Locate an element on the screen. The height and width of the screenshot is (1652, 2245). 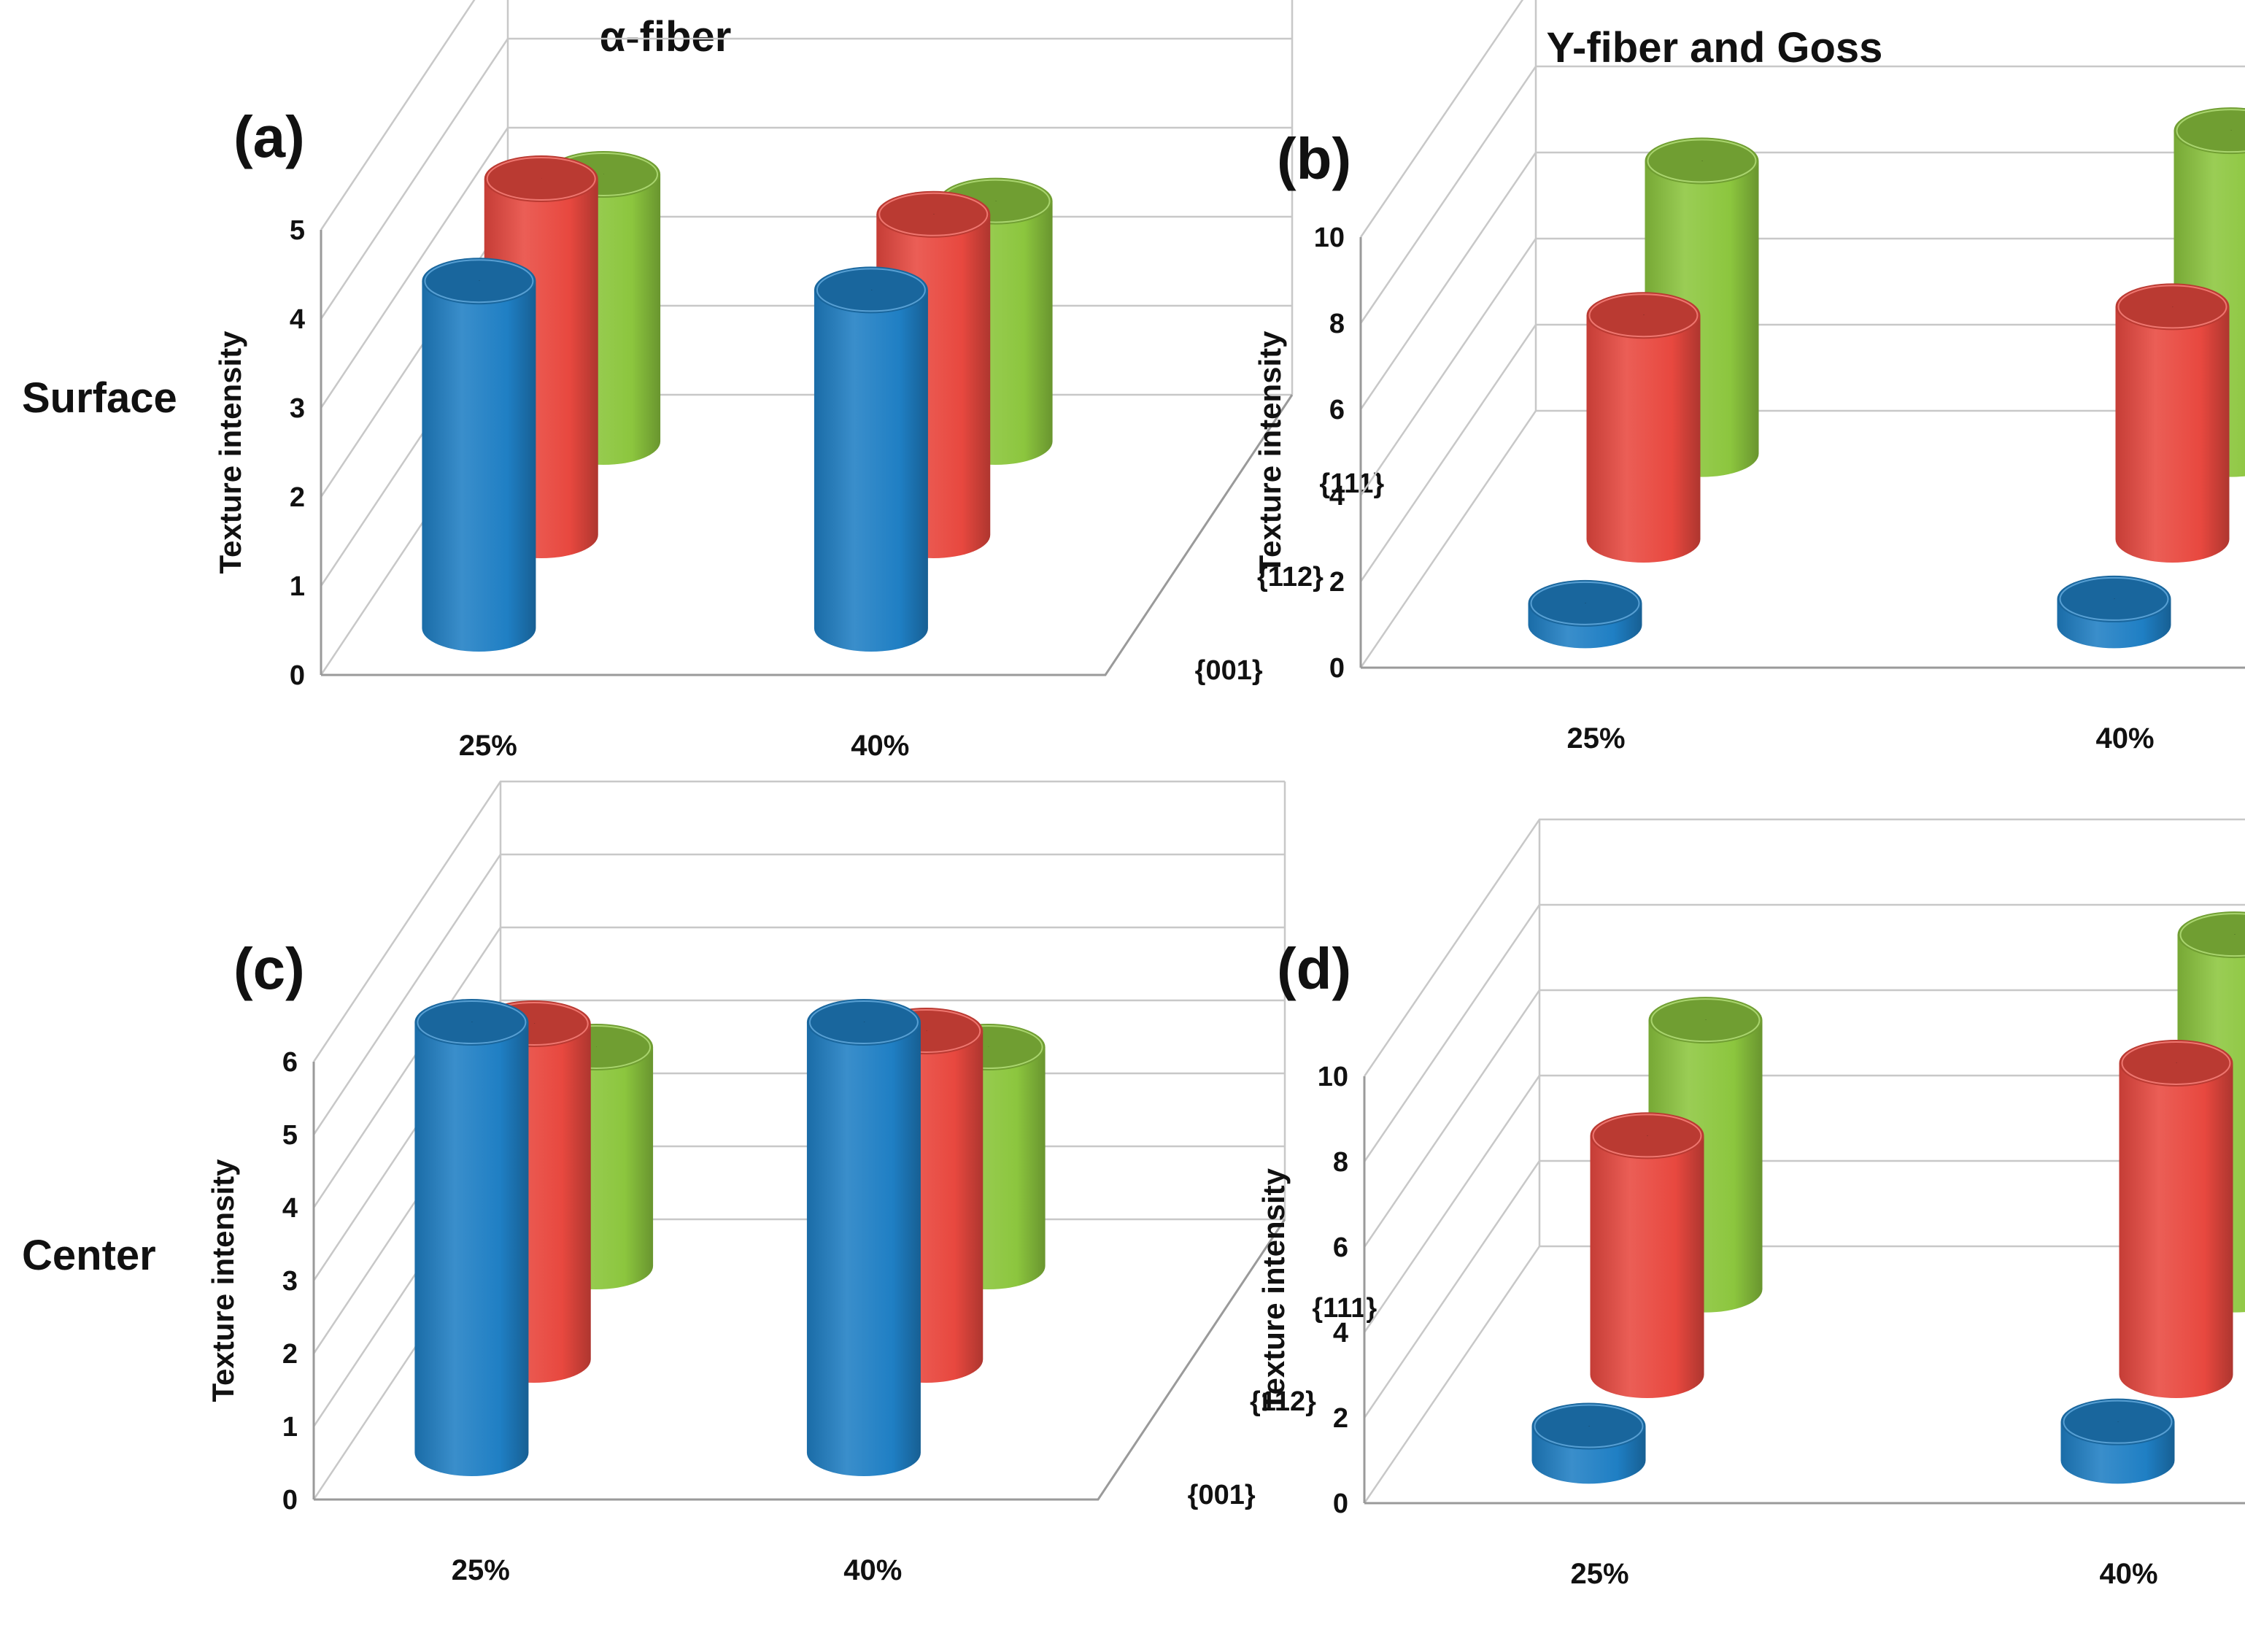
bar-cylinder: 7.3 is located at coordinates (2176, 1218).